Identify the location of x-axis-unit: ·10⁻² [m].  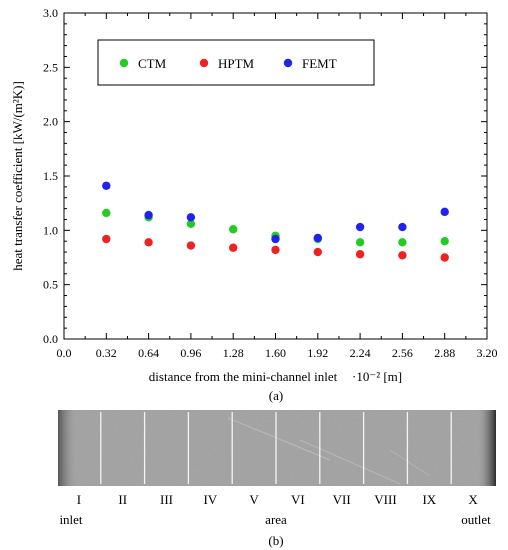
(377, 376).